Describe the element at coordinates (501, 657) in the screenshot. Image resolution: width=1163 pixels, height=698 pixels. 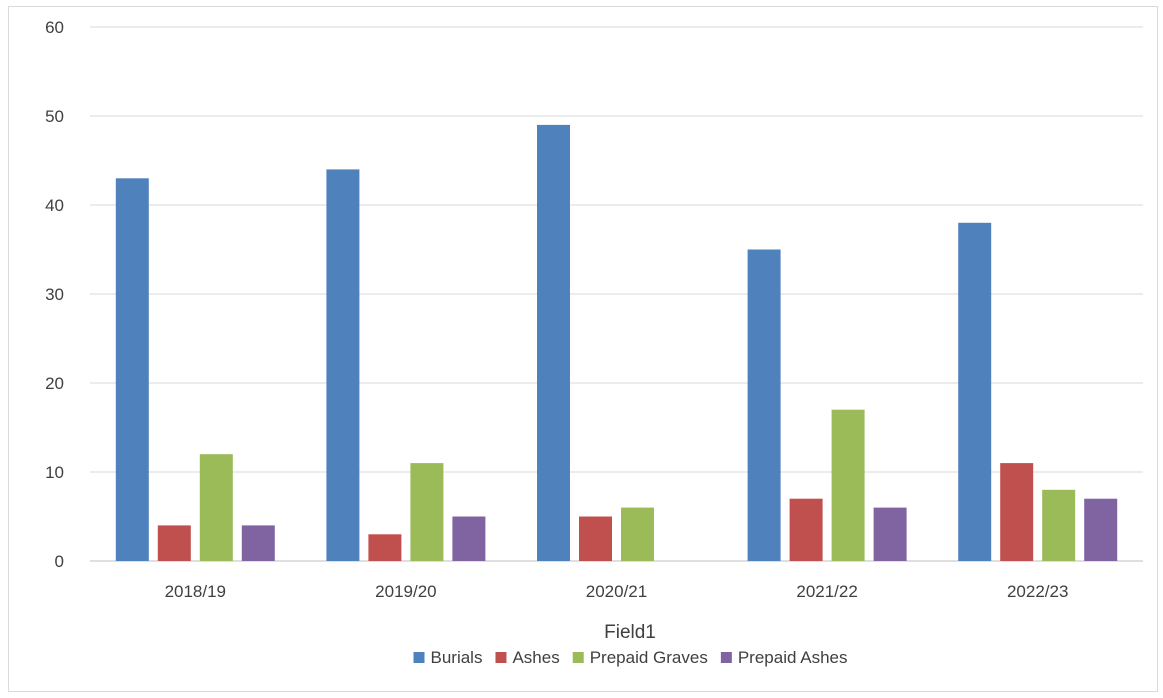
I see `legend-swatch-ashes` at that location.